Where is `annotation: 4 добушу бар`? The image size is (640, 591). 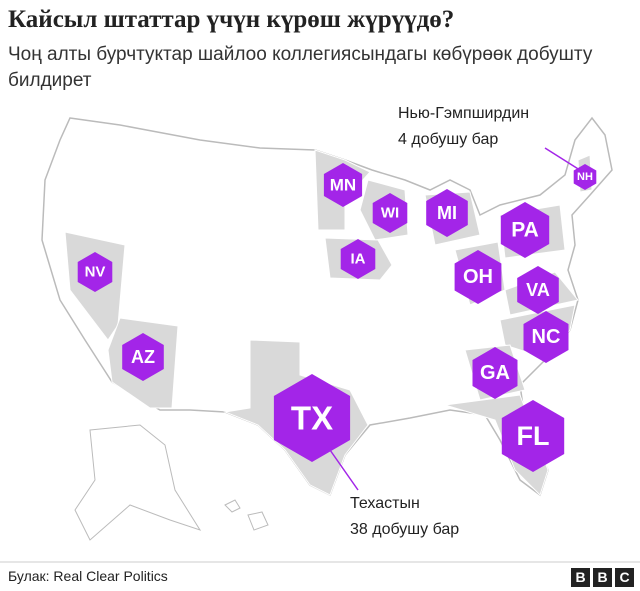
annotation: 4 добушу бар is located at coordinates (448, 139).